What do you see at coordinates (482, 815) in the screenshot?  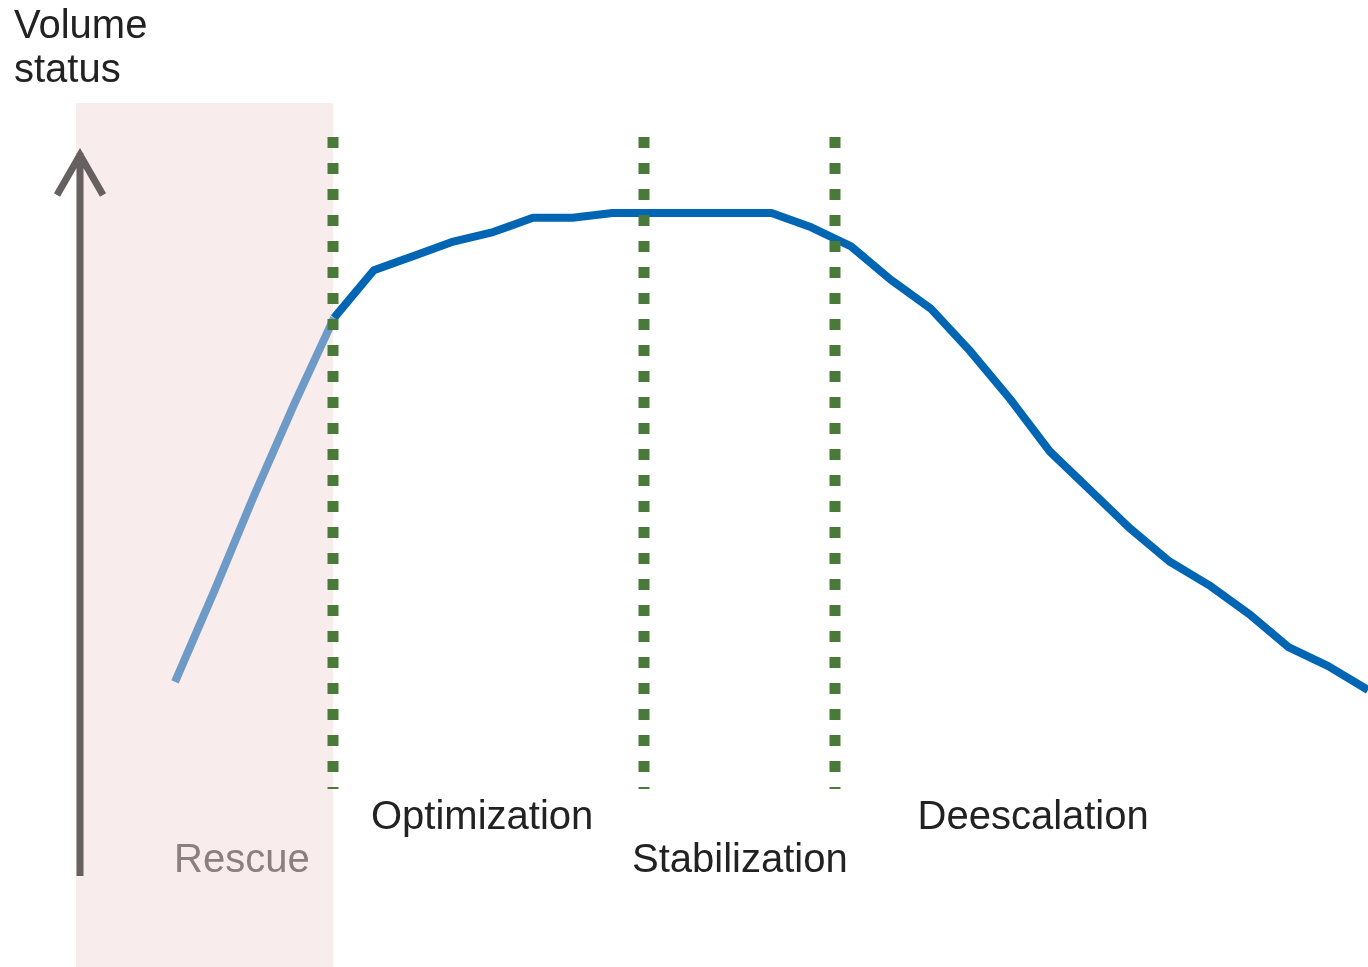 I see `text: Optimization` at bounding box center [482, 815].